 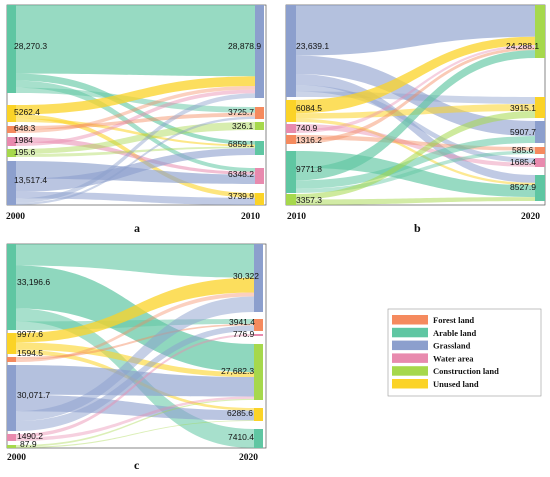 What do you see at coordinates (296, 217) in the screenshot?
I see `year-left: 2010` at bounding box center [296, 217].